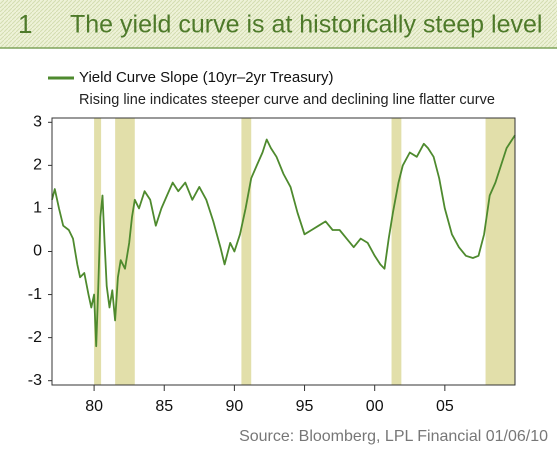 This screenshot has width=557, height=461. I want to click on y-tick-label: 3, so click(37, 122).